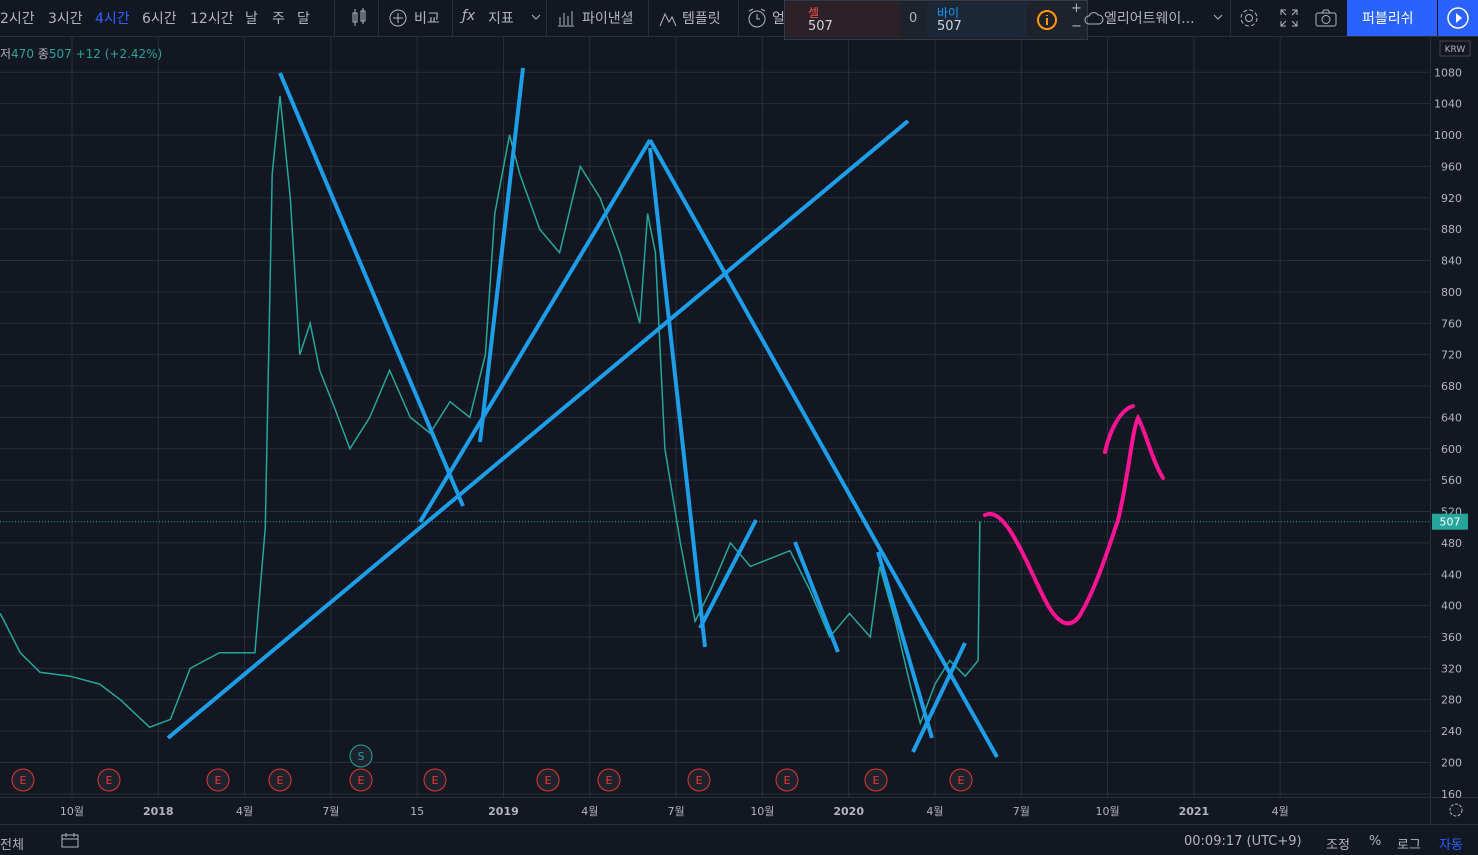 The height and width of the screenshot is (855, 1478). What do you see at coordinates (1249, 18) in the screenshot?
I see `settings-icon` at bounding box center [1249, 18].